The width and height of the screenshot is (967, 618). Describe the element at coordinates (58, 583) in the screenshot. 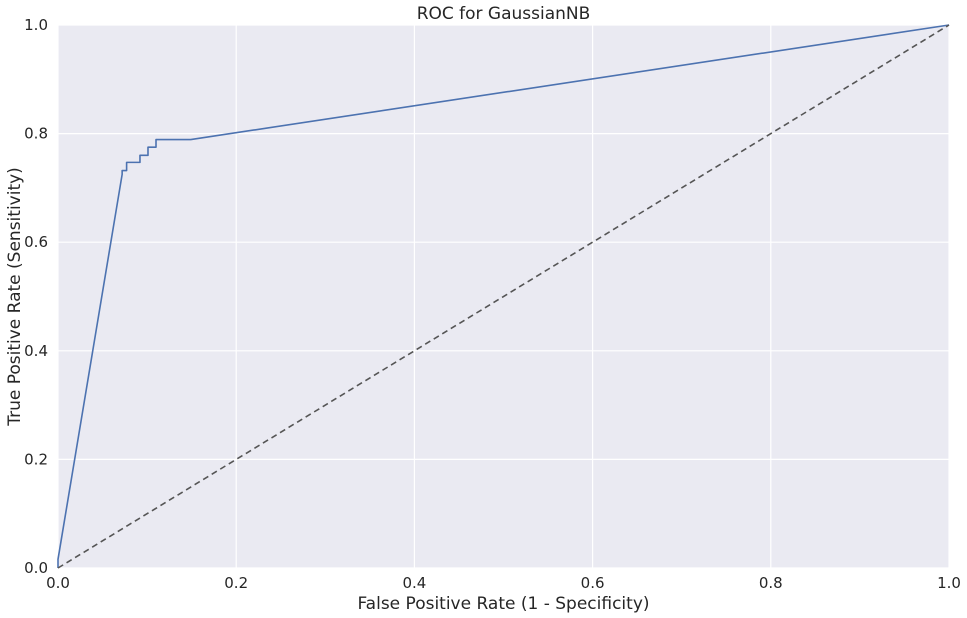

I see `x-tick-label: 0.0` at that location.